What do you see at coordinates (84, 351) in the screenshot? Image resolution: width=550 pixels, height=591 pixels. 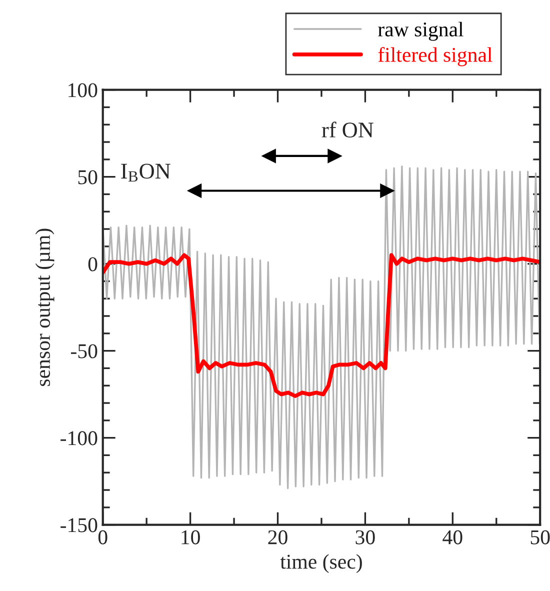 I see `y-tick-label: -50` at bounding box center [84, 351].